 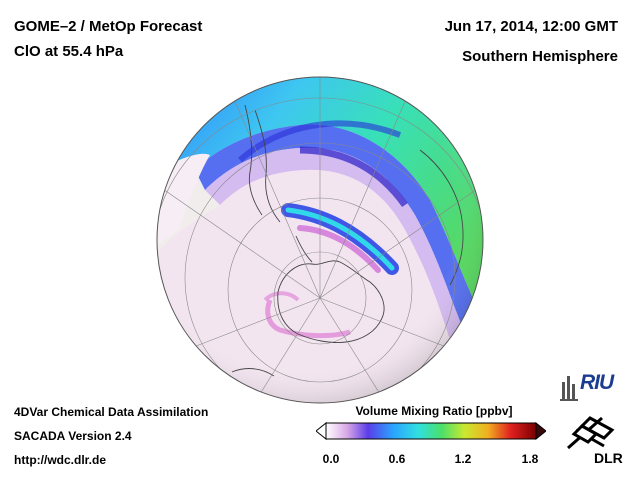 I want to click on forecast-date: Jun 17, 2014, 12:00 GMT, so click(x=531, y=26).